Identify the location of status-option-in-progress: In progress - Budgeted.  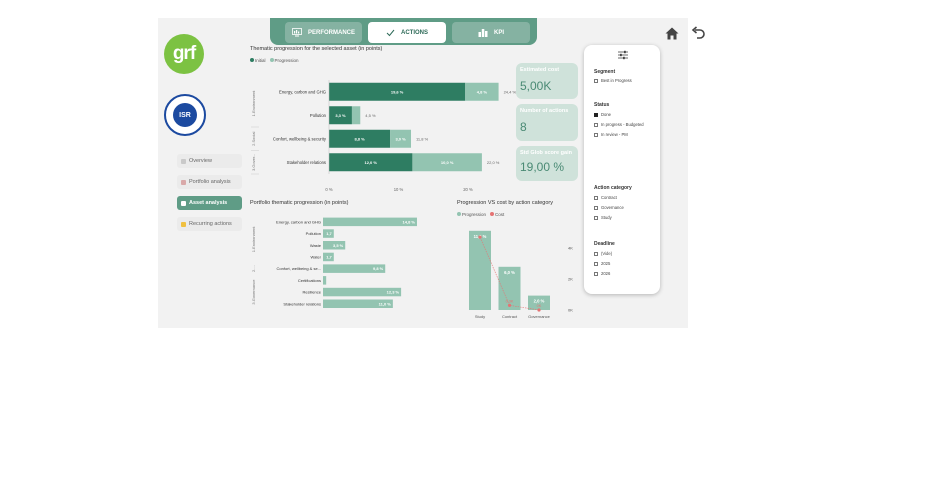
(619, 124).